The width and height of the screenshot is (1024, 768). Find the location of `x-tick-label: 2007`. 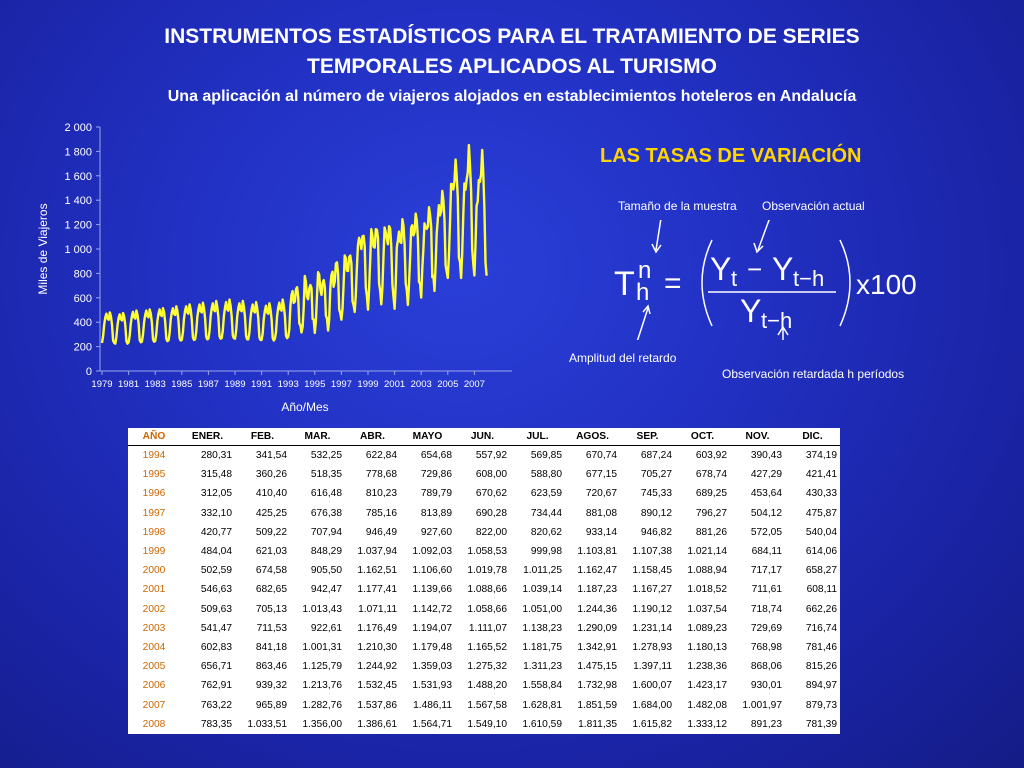

x-tick-label: 2007 is located at coordinates (474, 384).